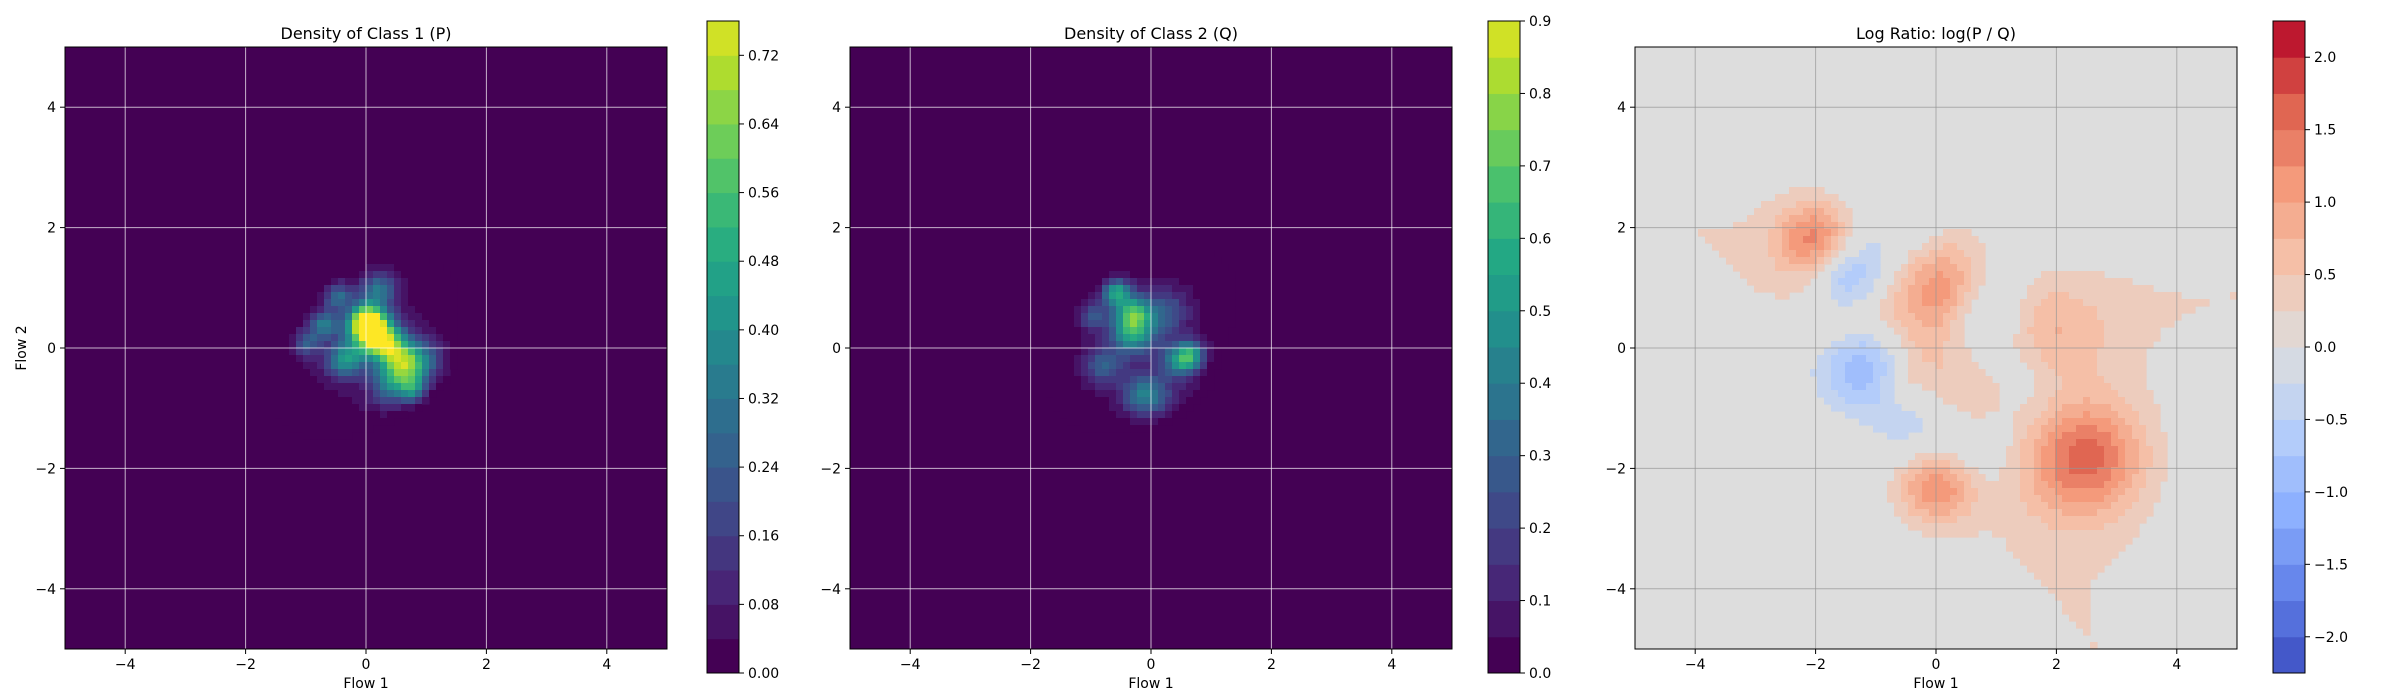 This screenshot has width=2400, height=700. Describe the element at coordinates (2325, 276) in the screenshot. I see `colorbar-tick-label: 0.5` at that location.